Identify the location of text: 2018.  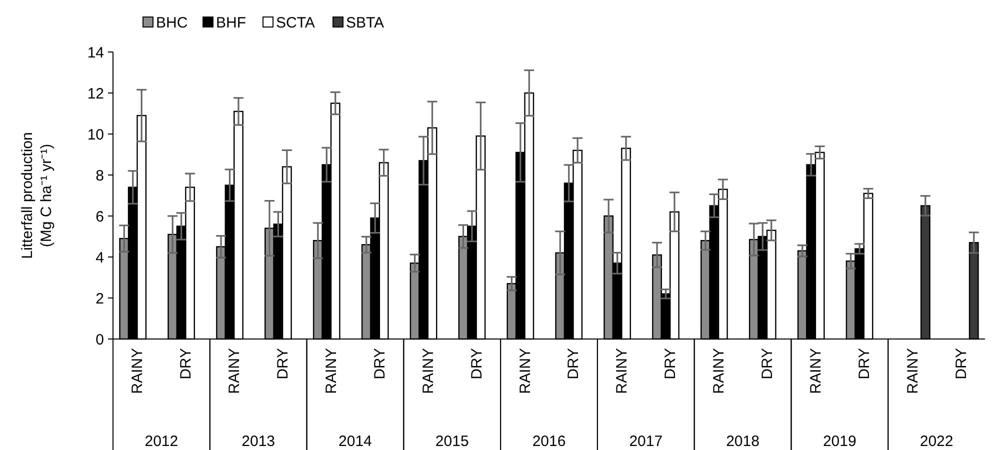
(743, 441).